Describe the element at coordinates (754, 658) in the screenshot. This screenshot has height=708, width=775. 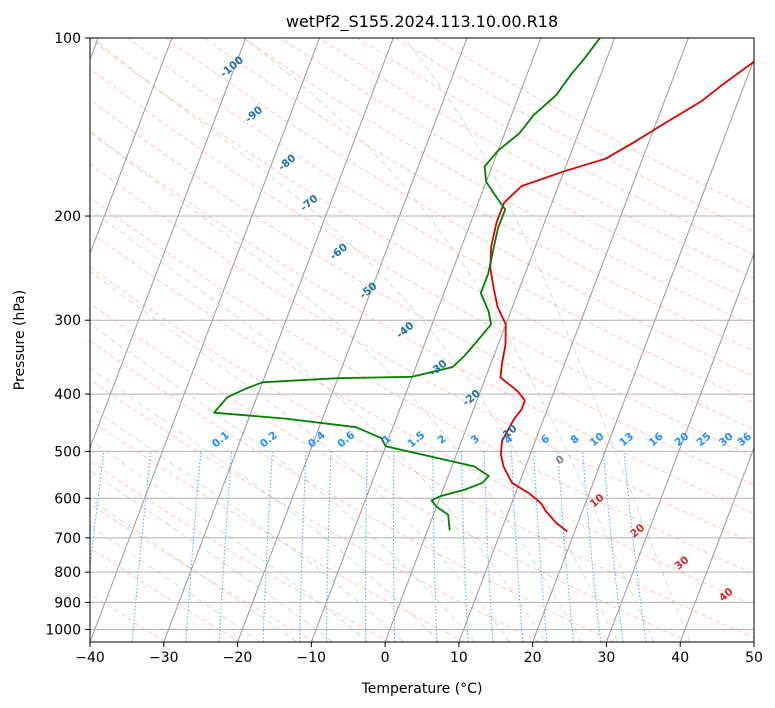
I see `x-tick-label: 50` at that location.